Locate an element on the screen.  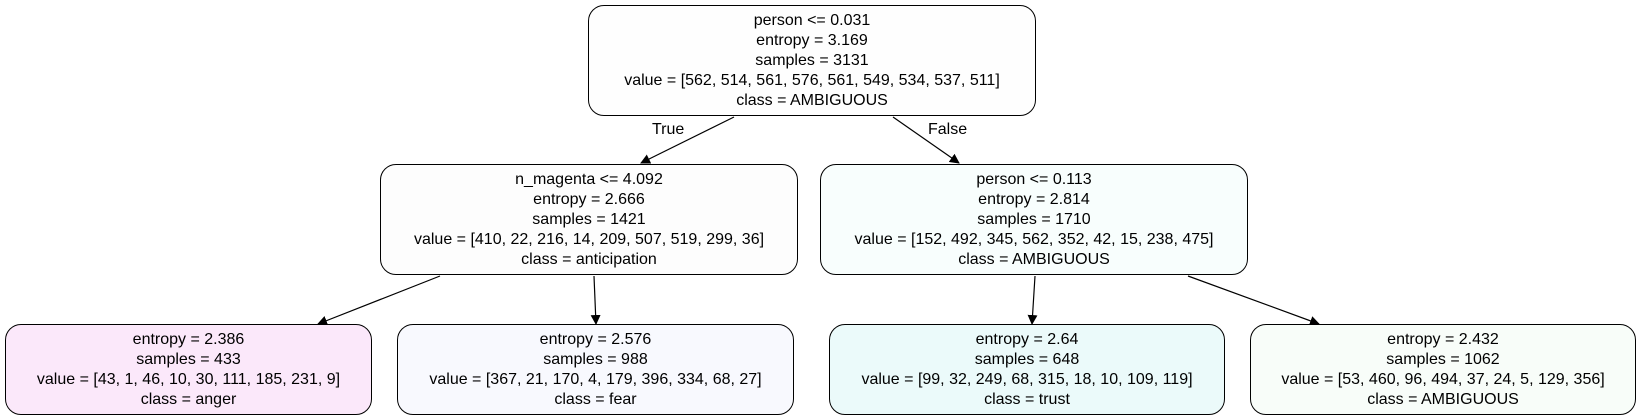
node-entropy: entropy = 2.814 is located at coordinates (1034, 199).